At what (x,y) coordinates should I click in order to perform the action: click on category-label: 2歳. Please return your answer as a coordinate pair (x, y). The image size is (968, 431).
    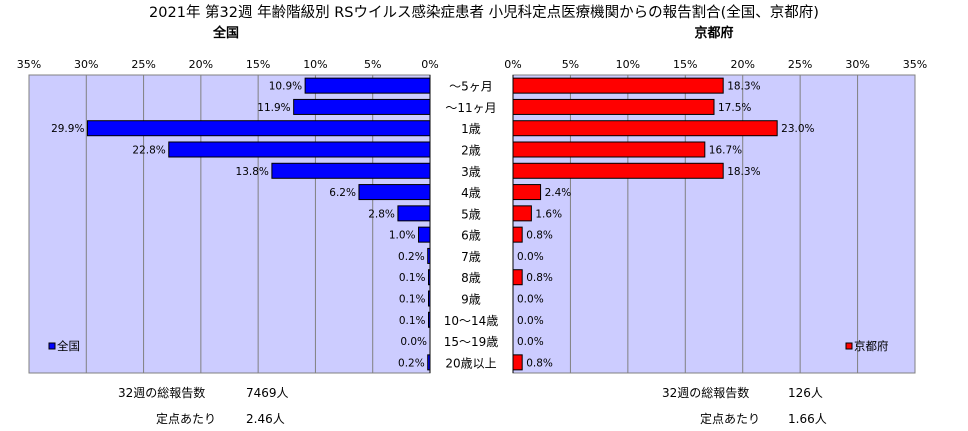
    Looking at the image, I should click on (471, 151).